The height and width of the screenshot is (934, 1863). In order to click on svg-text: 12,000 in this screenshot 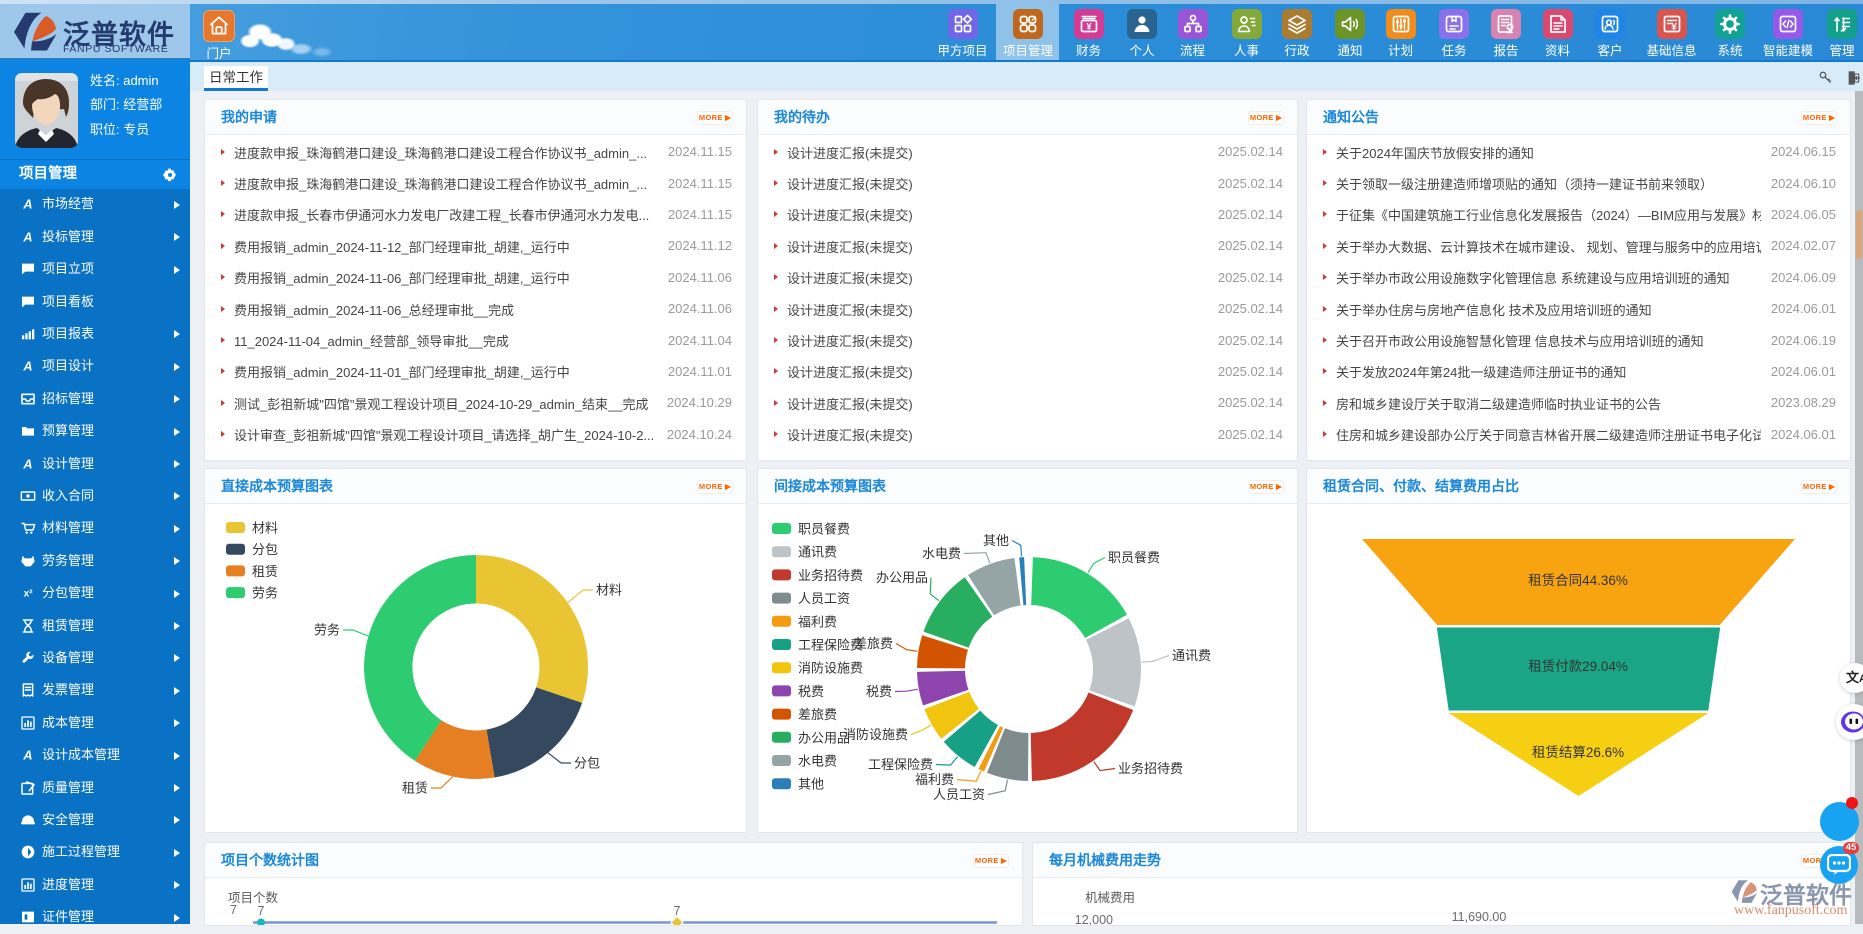, I will do `click(1094, 919)`.